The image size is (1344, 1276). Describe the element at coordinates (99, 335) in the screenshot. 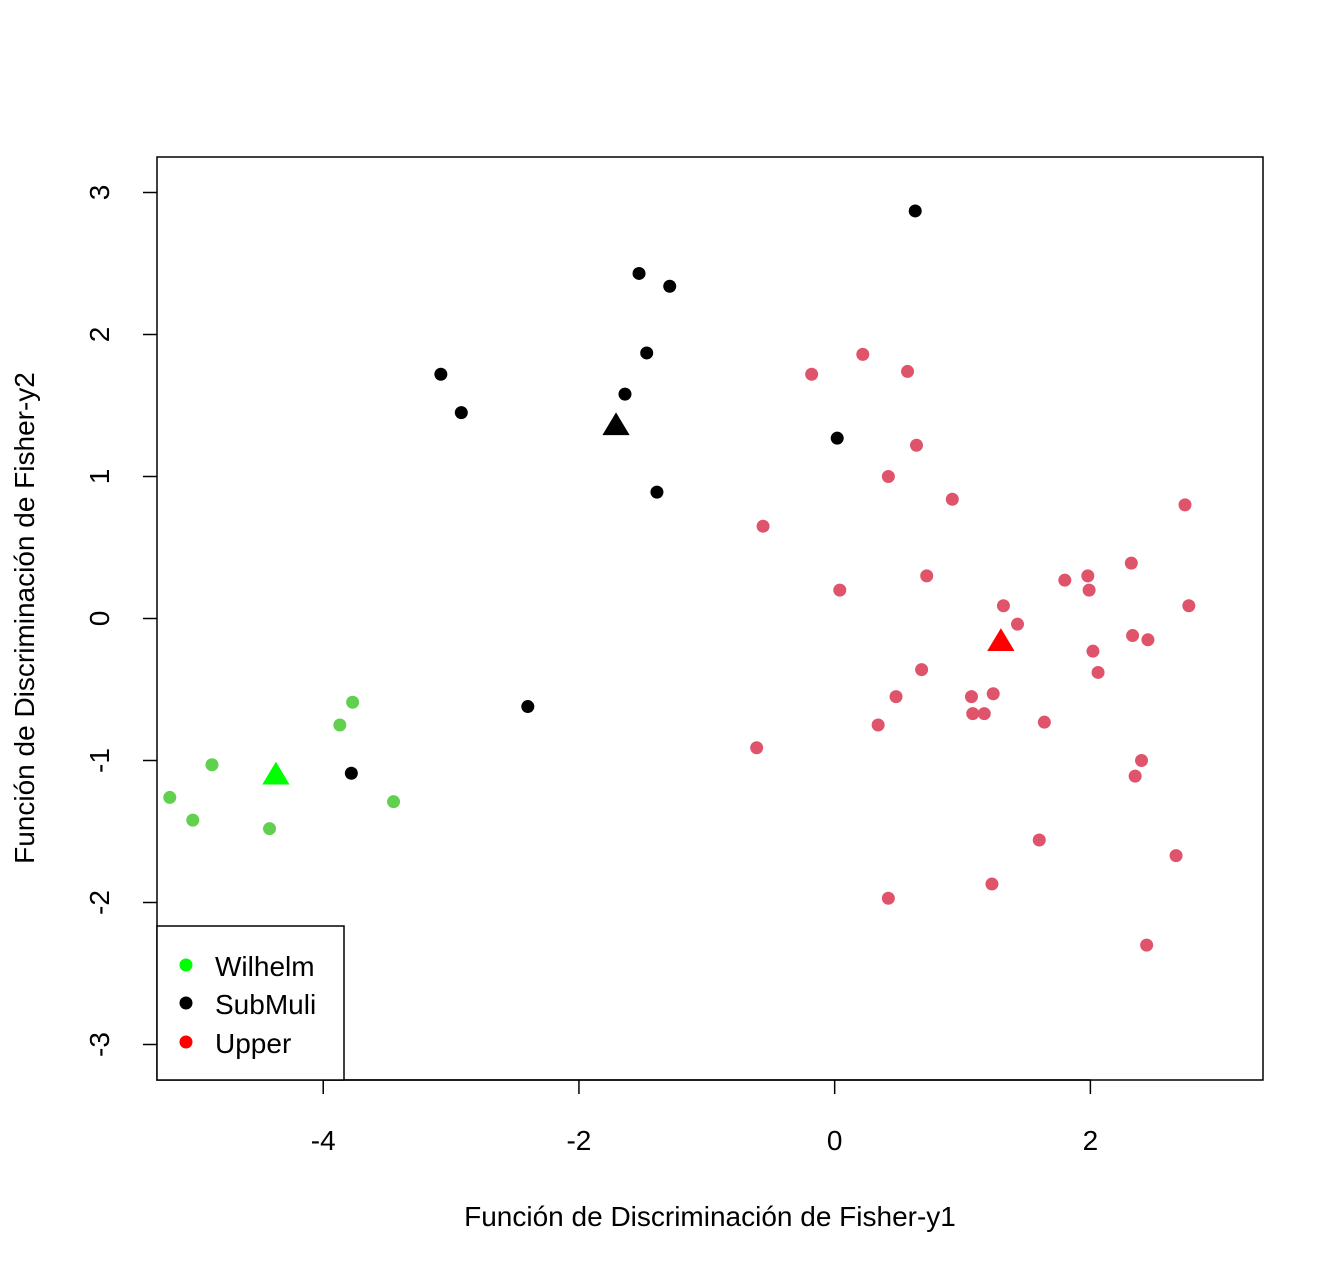

I see `y-tick-label: 2` at that location.